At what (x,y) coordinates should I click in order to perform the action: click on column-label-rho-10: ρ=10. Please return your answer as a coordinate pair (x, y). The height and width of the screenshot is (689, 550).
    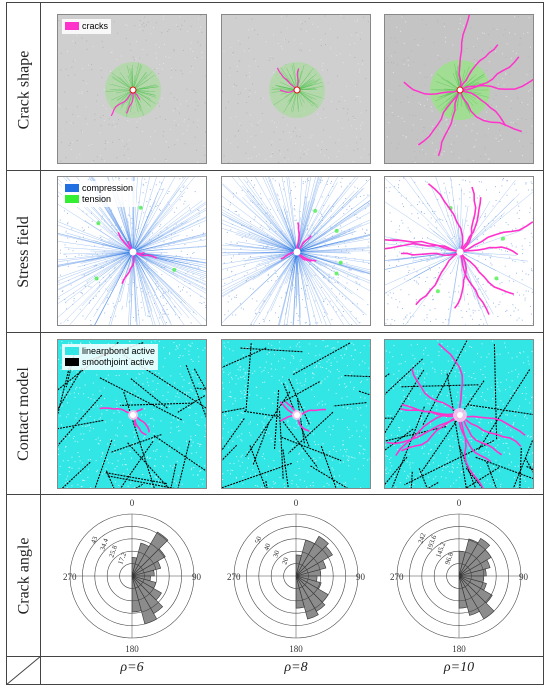
    Looking at the image, I should click on (459, 667).